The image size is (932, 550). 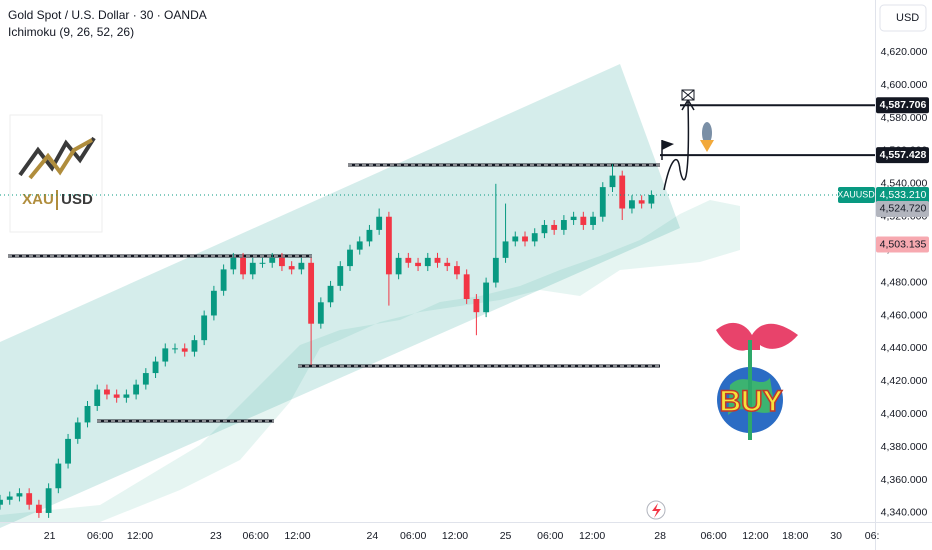 What do you see at coordinates (904, 85) in the screenshot?
I see `y-tick-label: 4,600.000` at bounding box center [904, 85].